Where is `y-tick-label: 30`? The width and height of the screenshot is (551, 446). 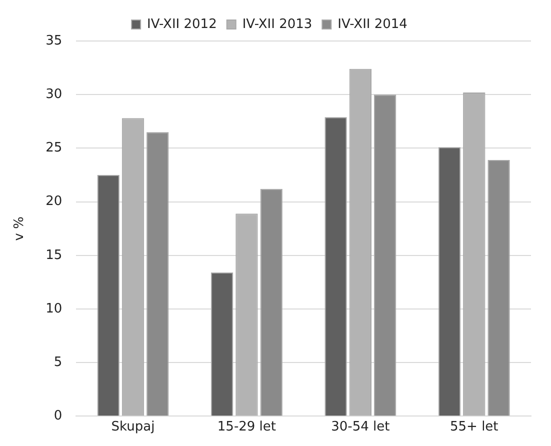 y-tick-label: 30 is located at coordinates (54, 94).